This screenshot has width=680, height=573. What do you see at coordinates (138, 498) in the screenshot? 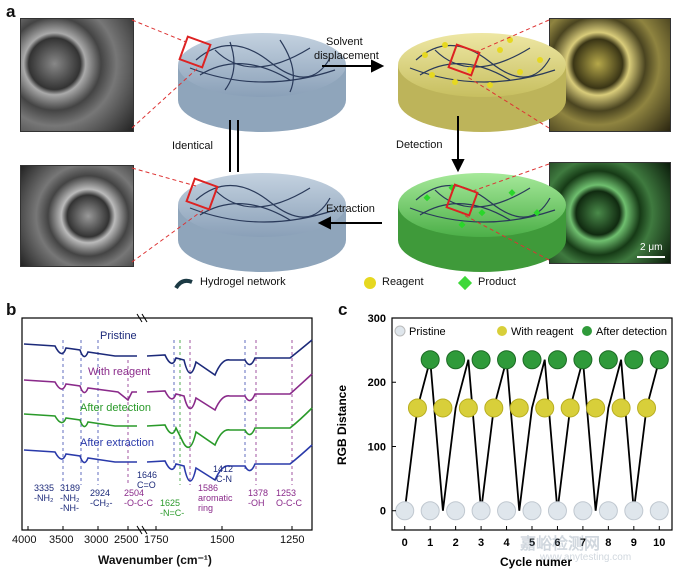
I see `peak-2504: 2504 -O-C-C` at bounding box center [138, 498].